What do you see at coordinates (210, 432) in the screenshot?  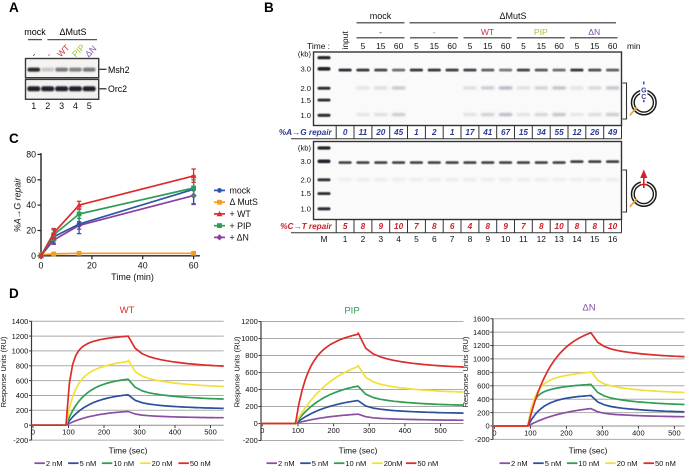 I see `svg-text: 500` at bounding box center [210, 432].